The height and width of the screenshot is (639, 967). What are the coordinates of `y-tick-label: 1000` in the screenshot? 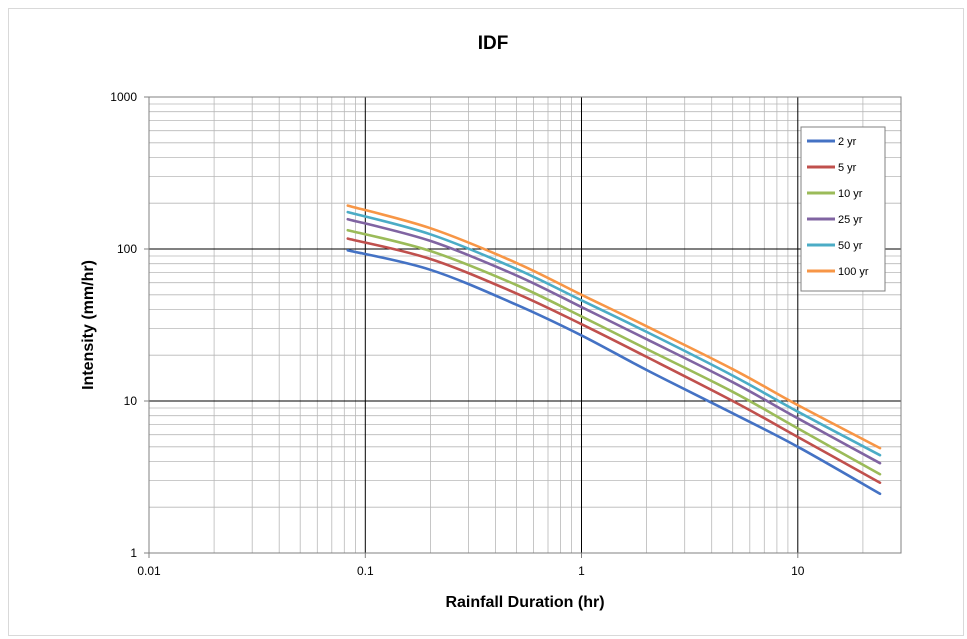 It's located at (123, 97).